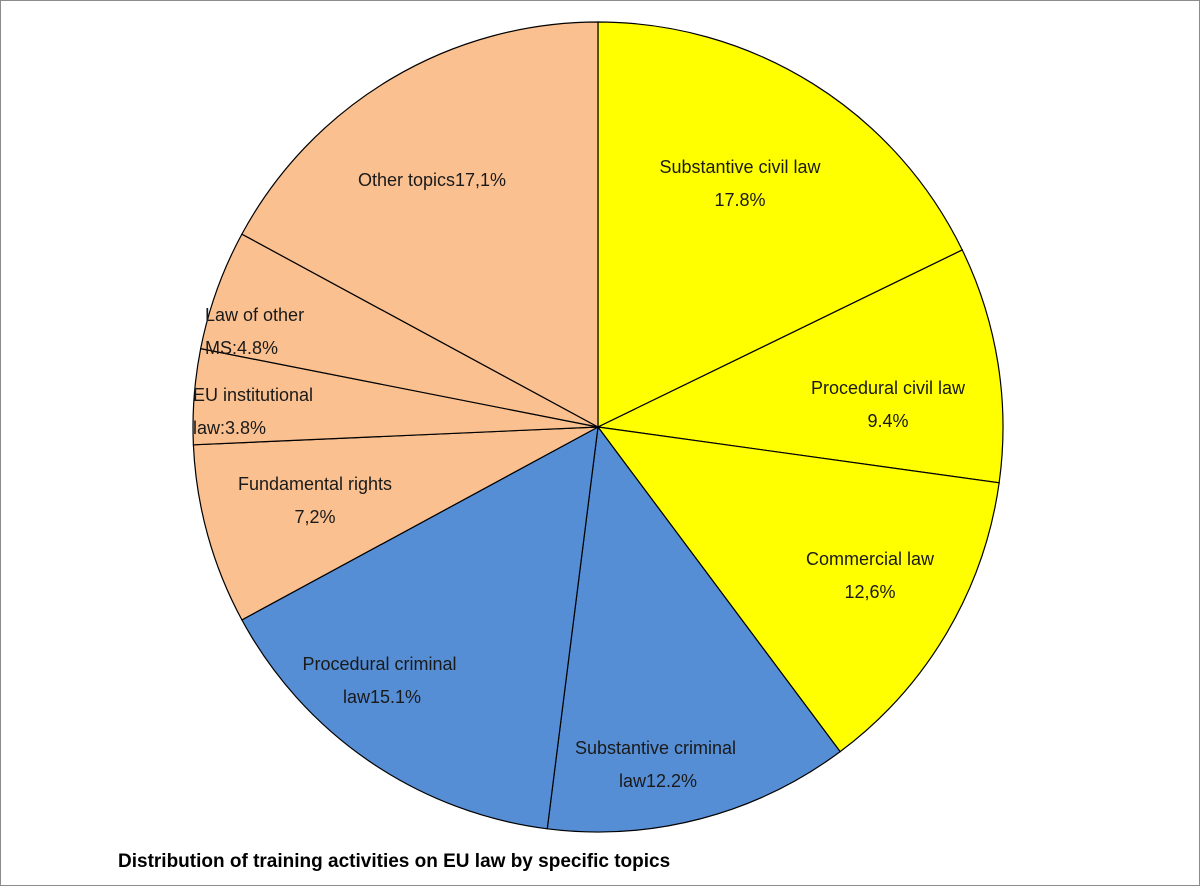  What do you see at coordinates (869, 592) in the screenshot?
I see `slice-value-label: 12,6%` at bounding box center [869, 592].